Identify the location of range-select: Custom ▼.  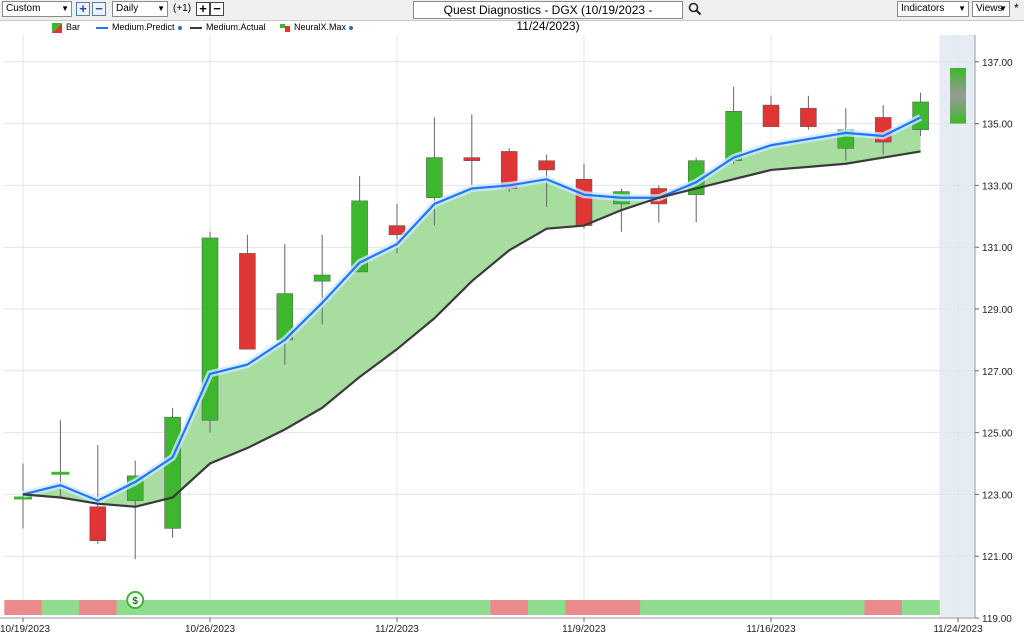
(37, 9).